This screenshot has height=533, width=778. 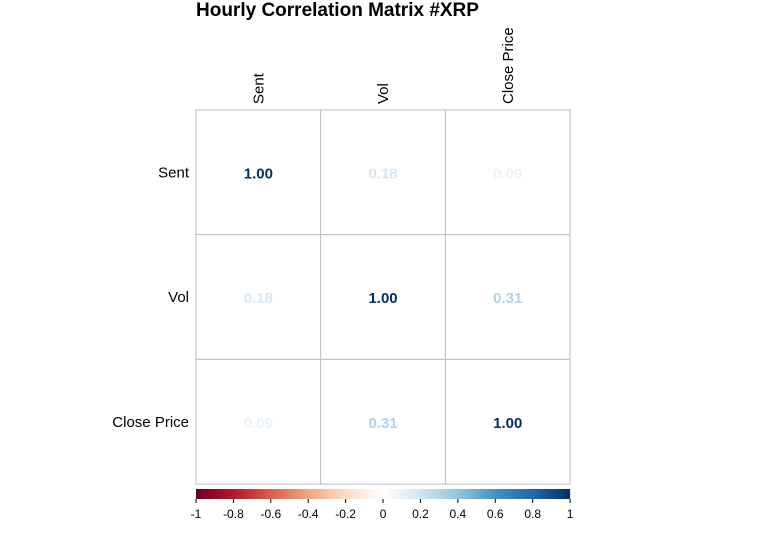 I want to click on chart-title: Hourly Correlation Matrix #XRP, so click(x=337, y=10).